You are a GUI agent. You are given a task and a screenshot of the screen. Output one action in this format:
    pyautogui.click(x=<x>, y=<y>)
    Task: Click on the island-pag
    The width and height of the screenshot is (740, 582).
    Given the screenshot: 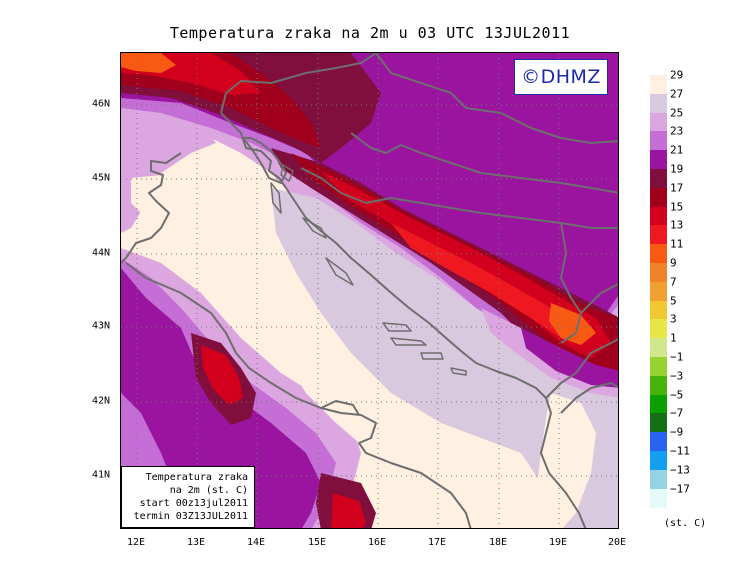 What is the action you would take?
    pyautogui.click(x=314, y=228)
    